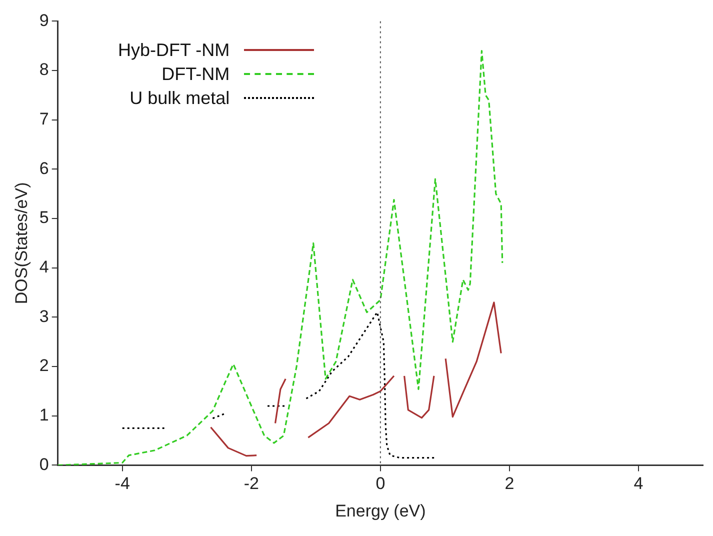 The height and width of the screenshot is (536, 713). Describe the element at coordinates (196, 74) in the screenshot. I see `legend-label: DFT-NM` at that location.